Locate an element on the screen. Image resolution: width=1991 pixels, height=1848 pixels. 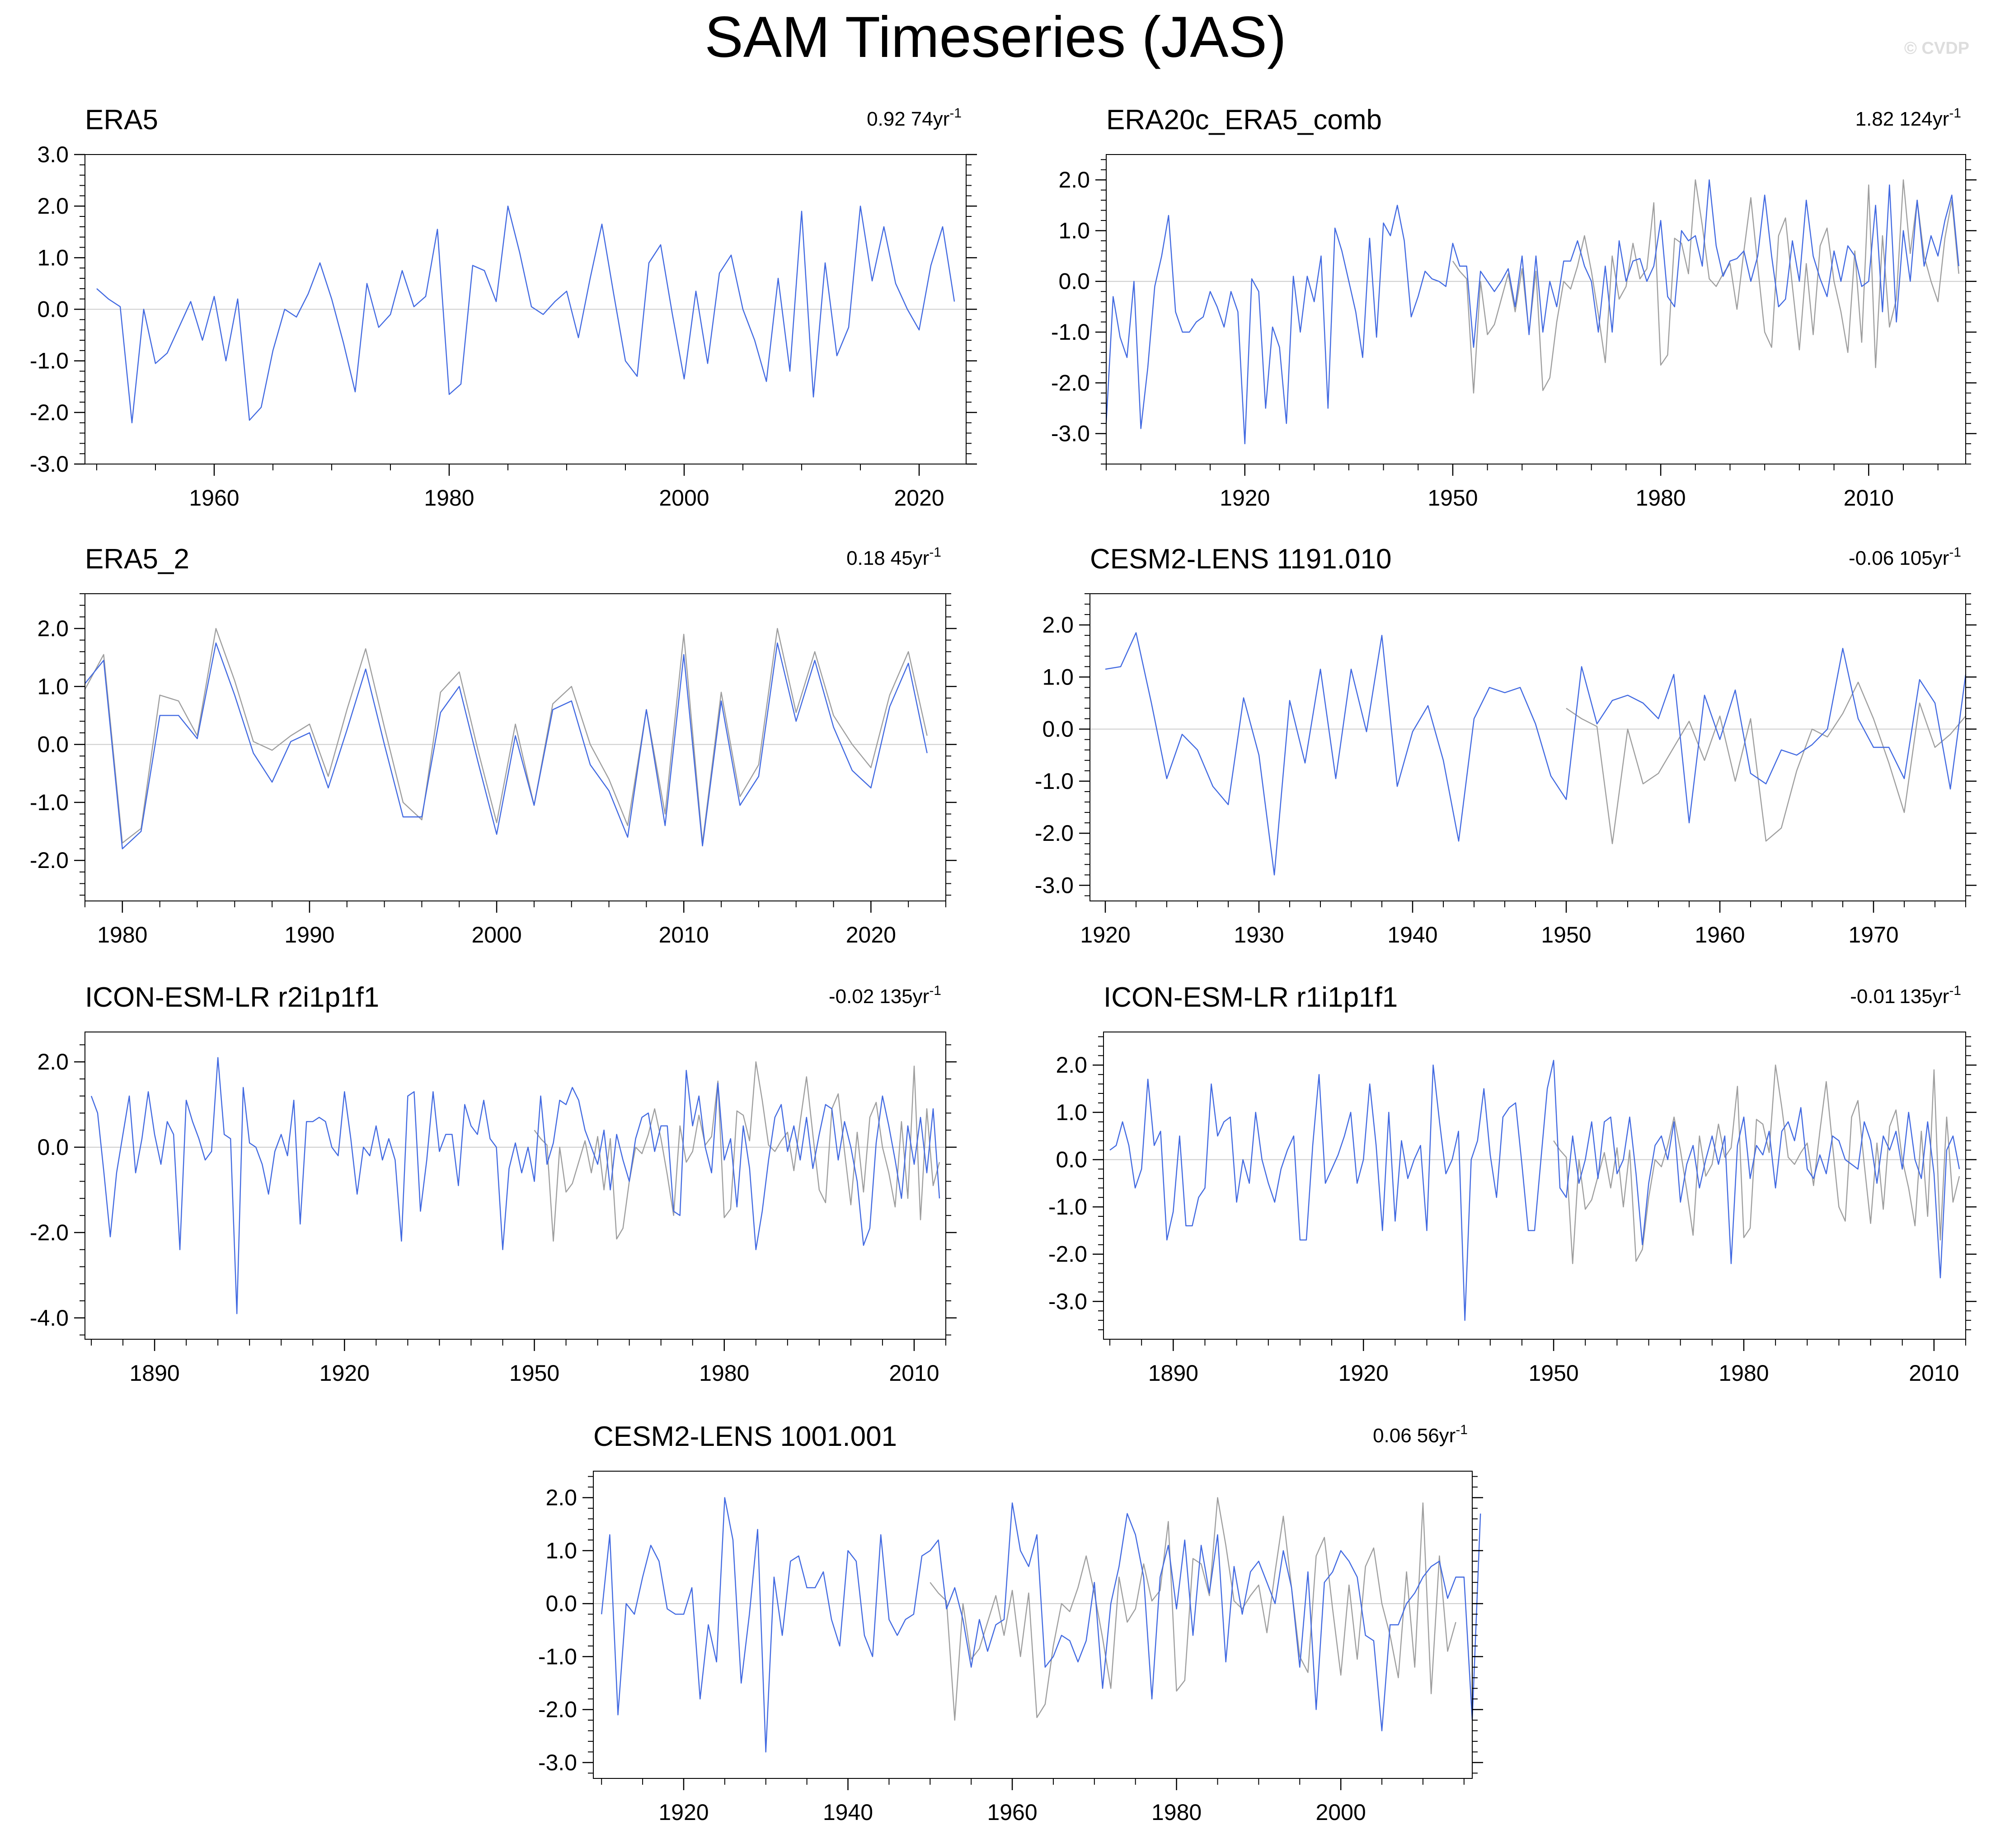
trend-period: 124yr is located at coordinates (1924, 119).